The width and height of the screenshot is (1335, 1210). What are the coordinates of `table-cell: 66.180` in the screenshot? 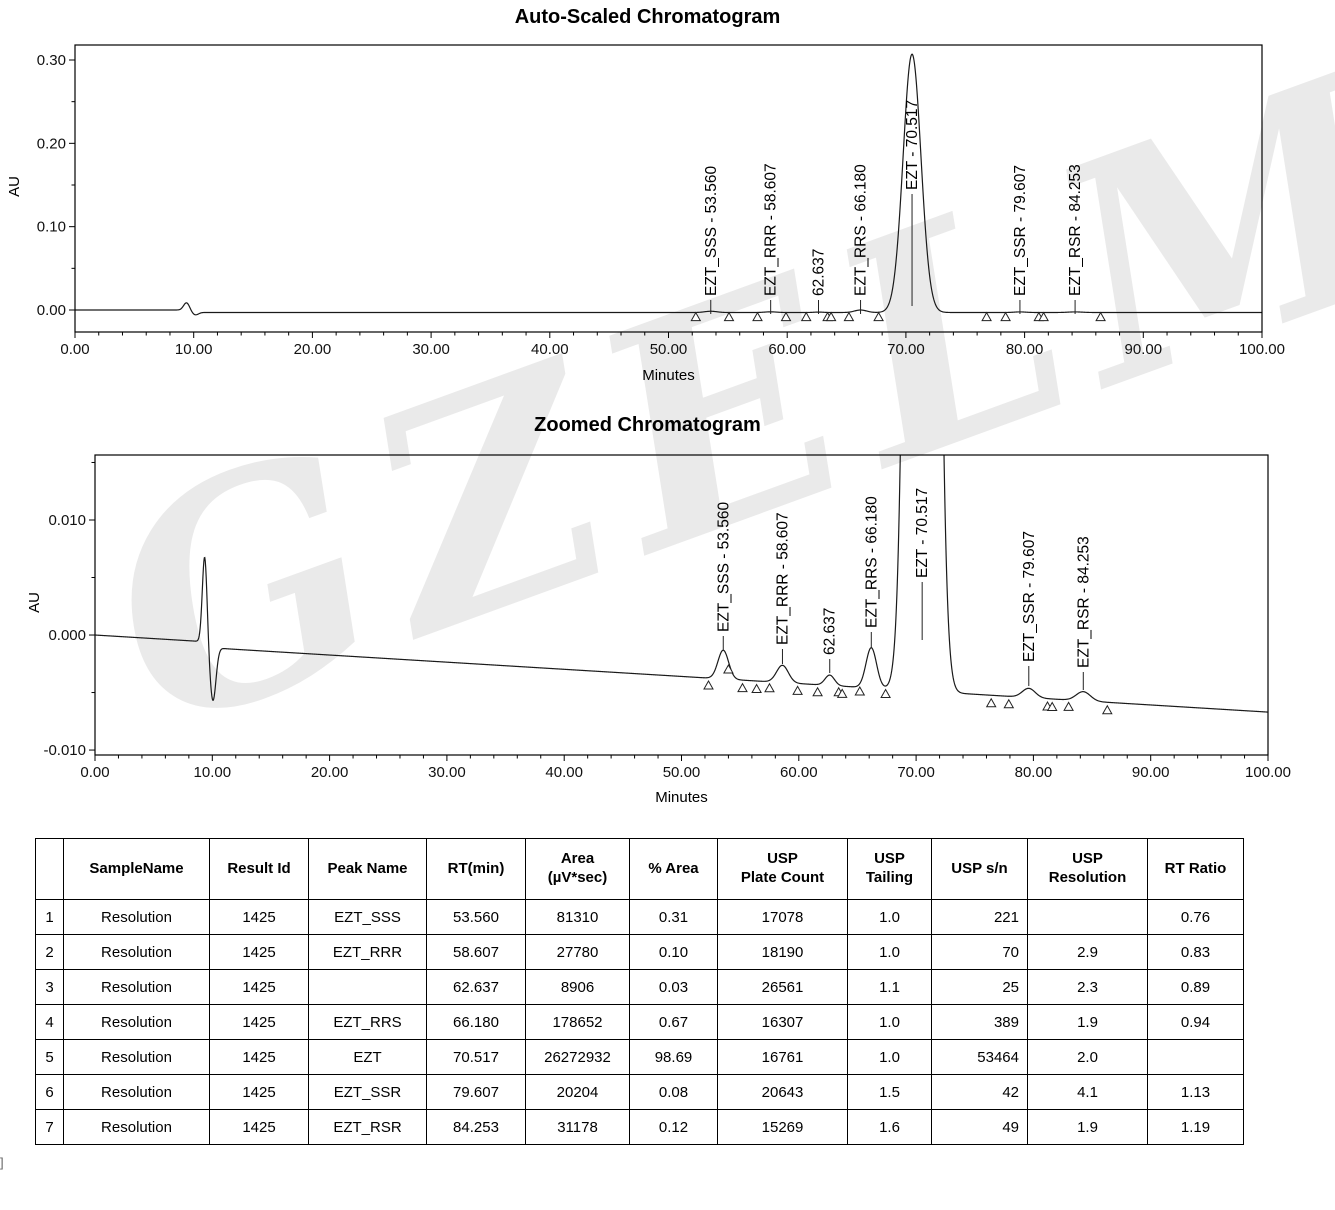 It's located at (476, 1022).